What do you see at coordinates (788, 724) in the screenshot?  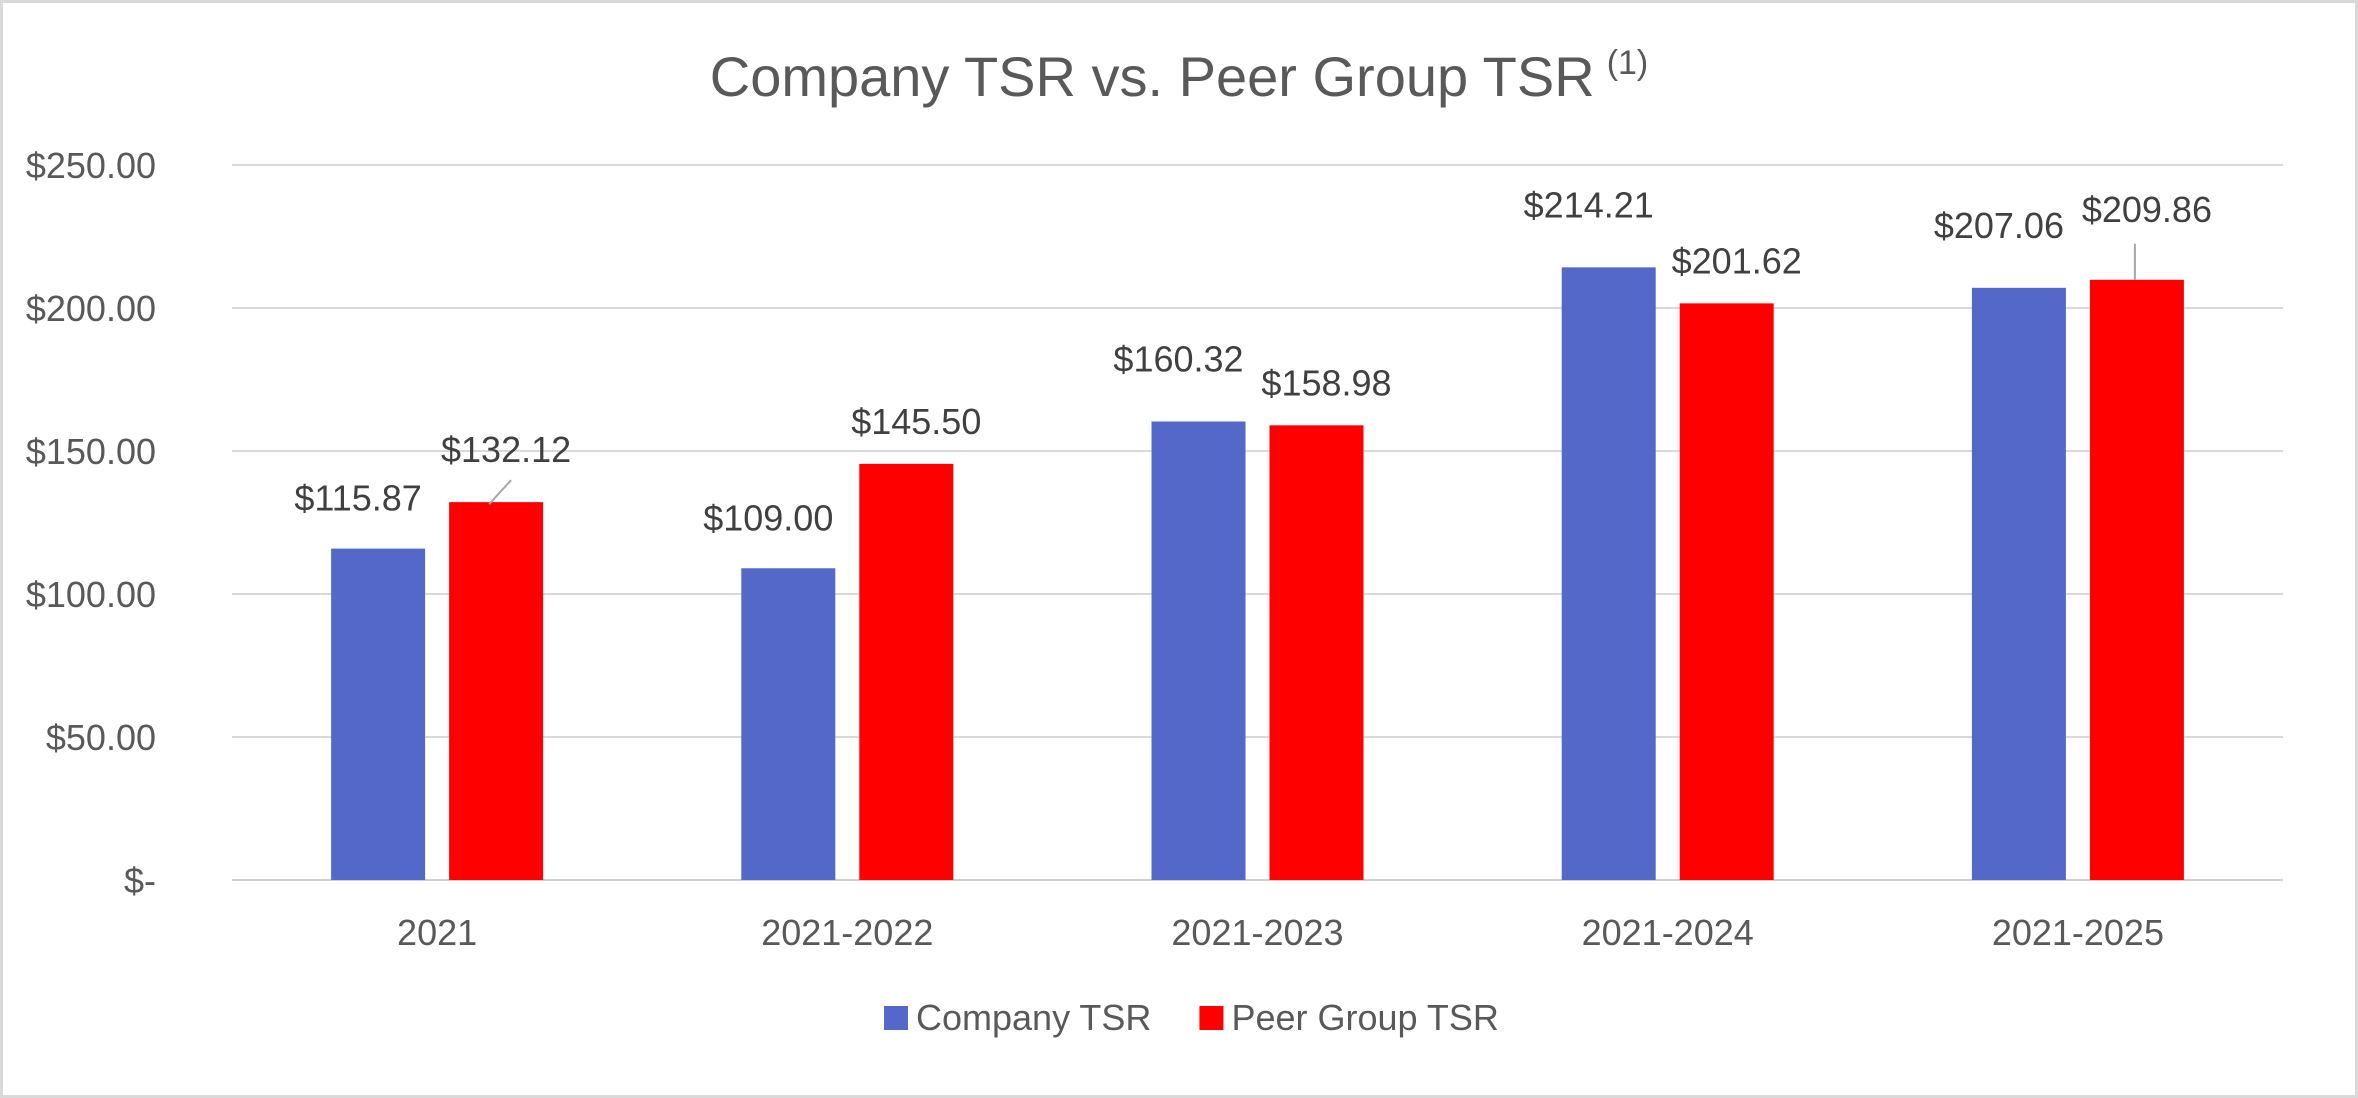 I see `bar-company-2021-2022` at bounding box center [788, 724].